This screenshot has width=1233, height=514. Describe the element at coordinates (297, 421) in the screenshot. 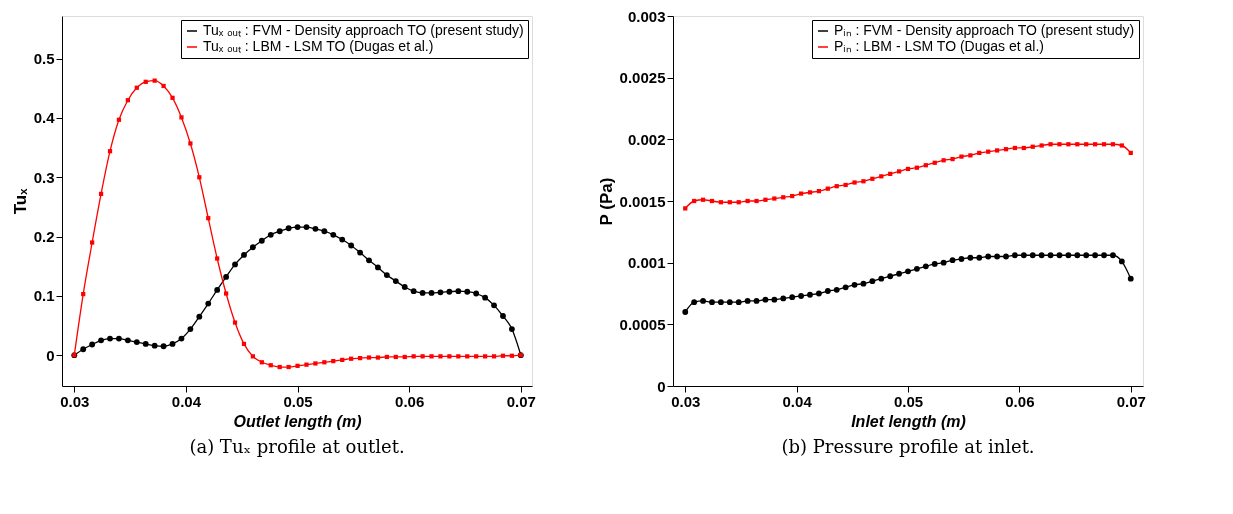

I see `x-axis-title: Outlet length (m)` at that location.